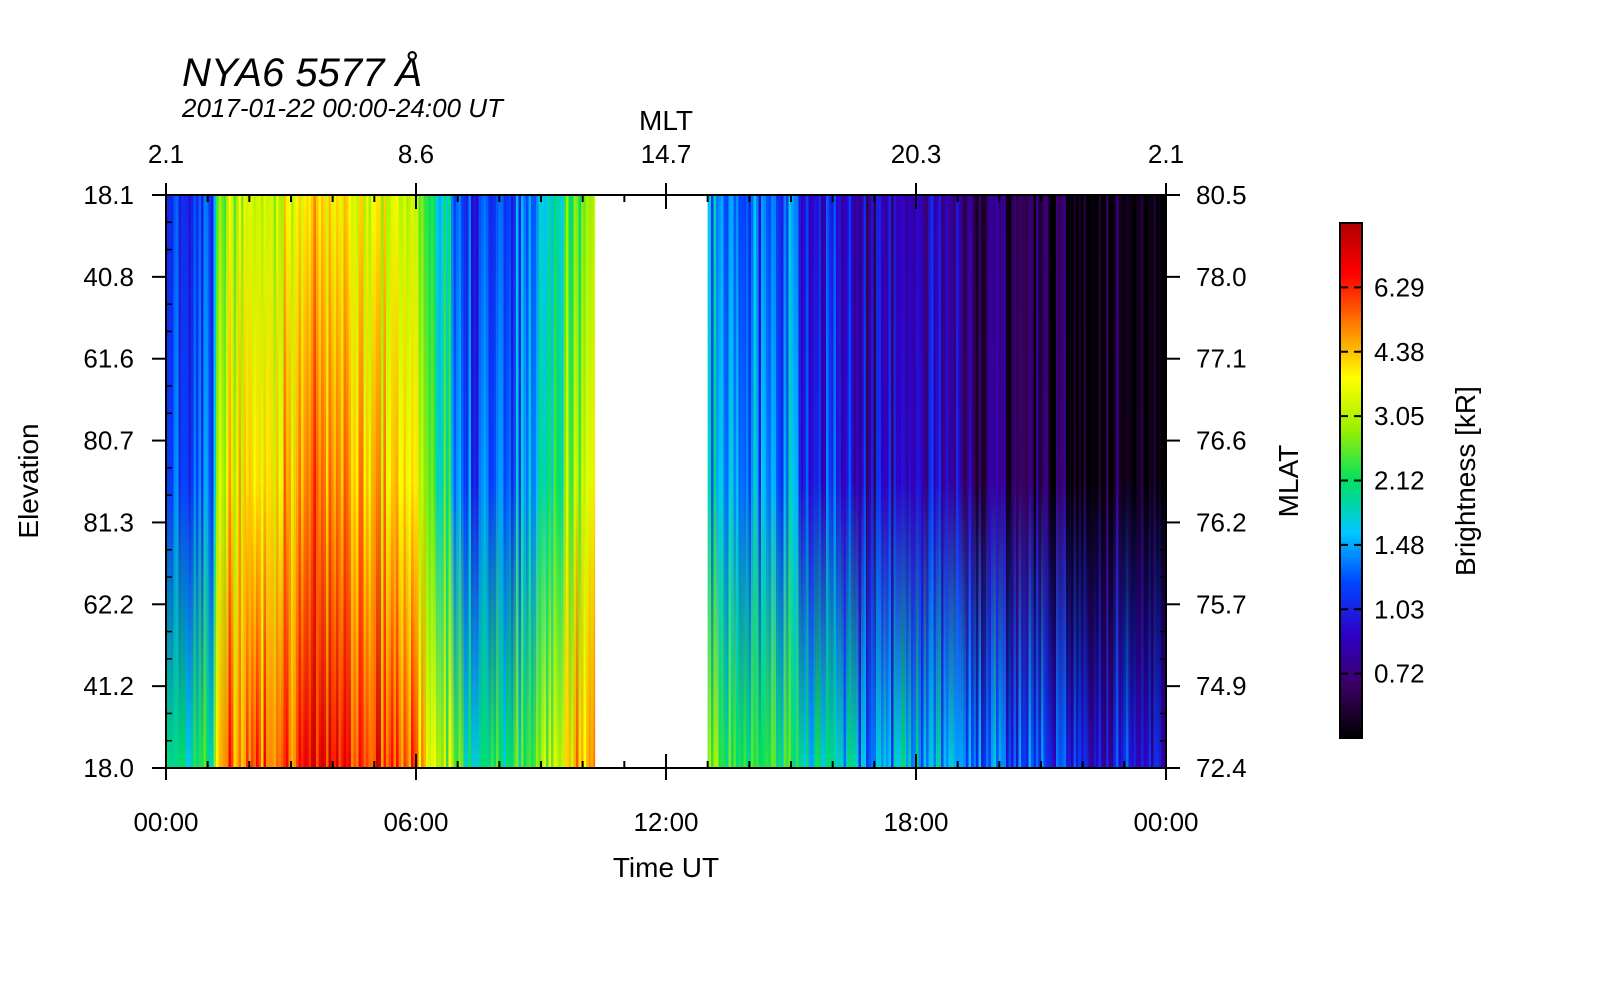 This screenshot has width=1600, height=1000. Describe the element at coordinates (1221, 359) in the screenshot. I see `right-tick-label: 77.1` at that location.